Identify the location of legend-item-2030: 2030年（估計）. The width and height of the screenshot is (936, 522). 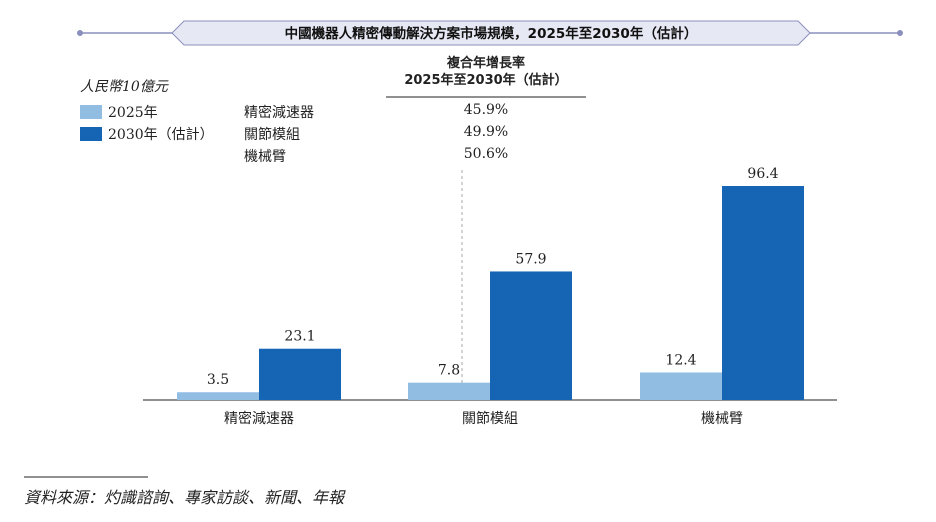
(147, 134).